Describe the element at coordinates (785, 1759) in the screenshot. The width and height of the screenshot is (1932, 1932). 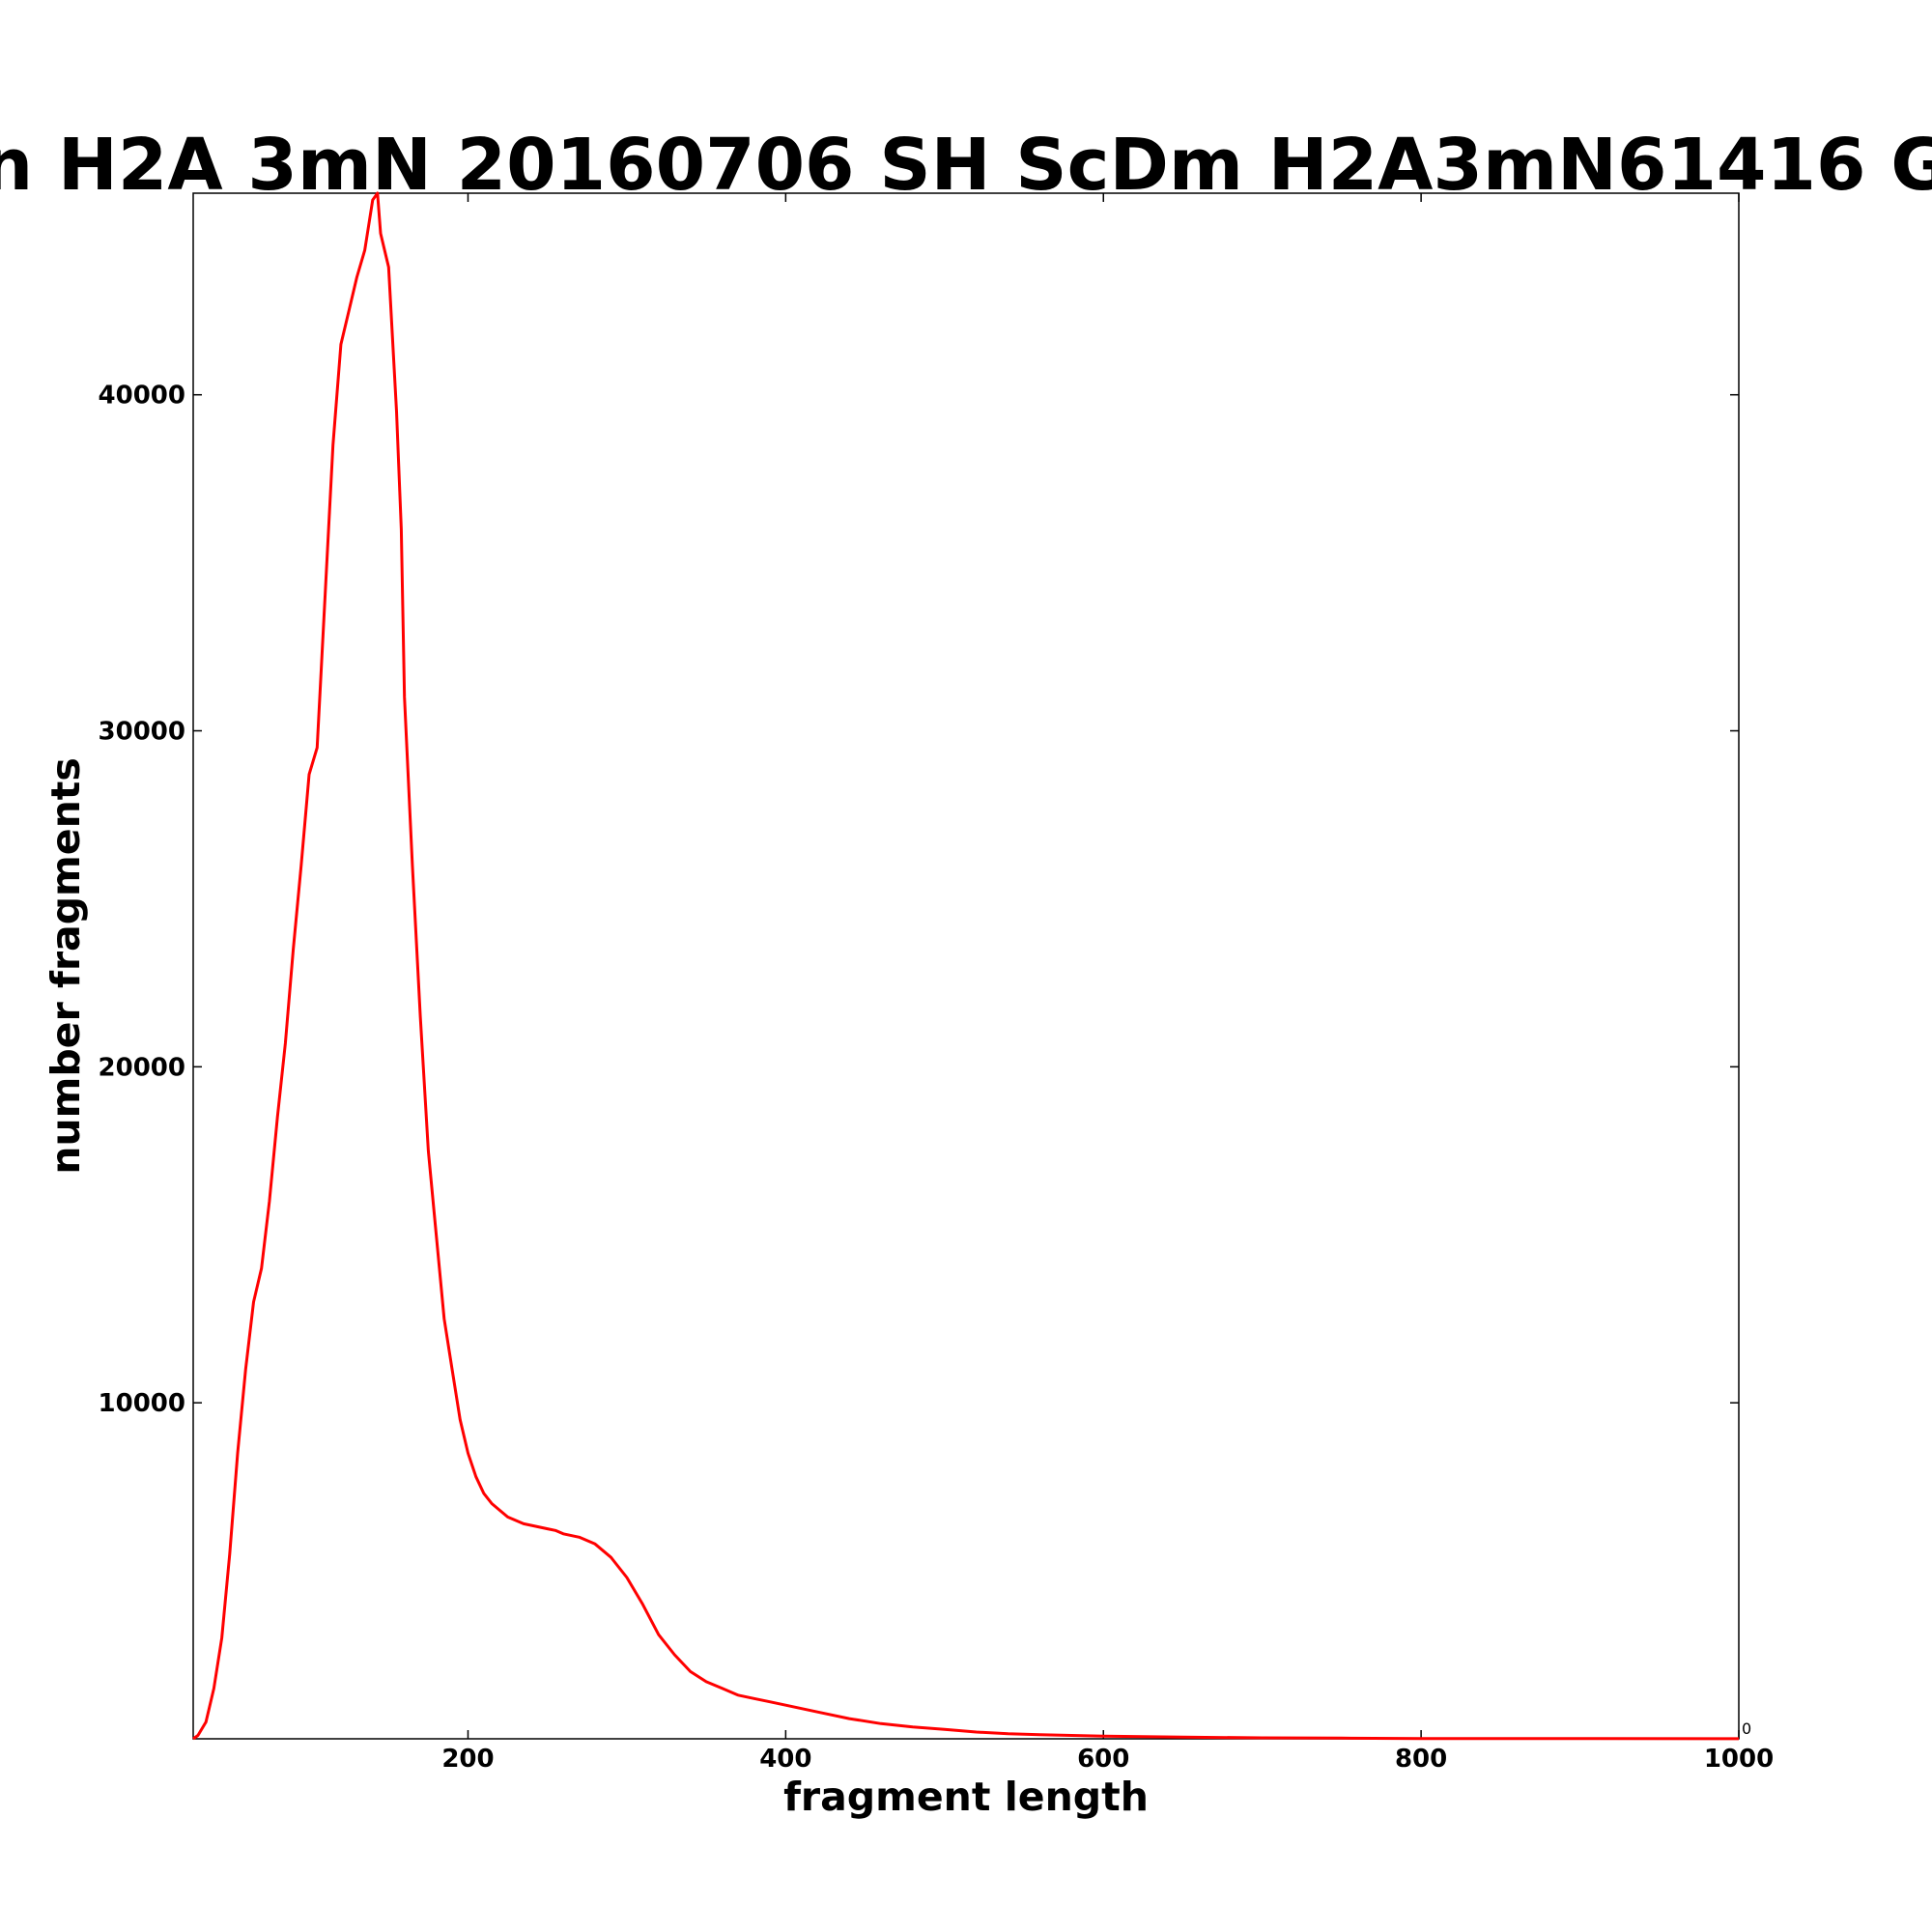
I see `x-tick-label-400: 400` at that location.